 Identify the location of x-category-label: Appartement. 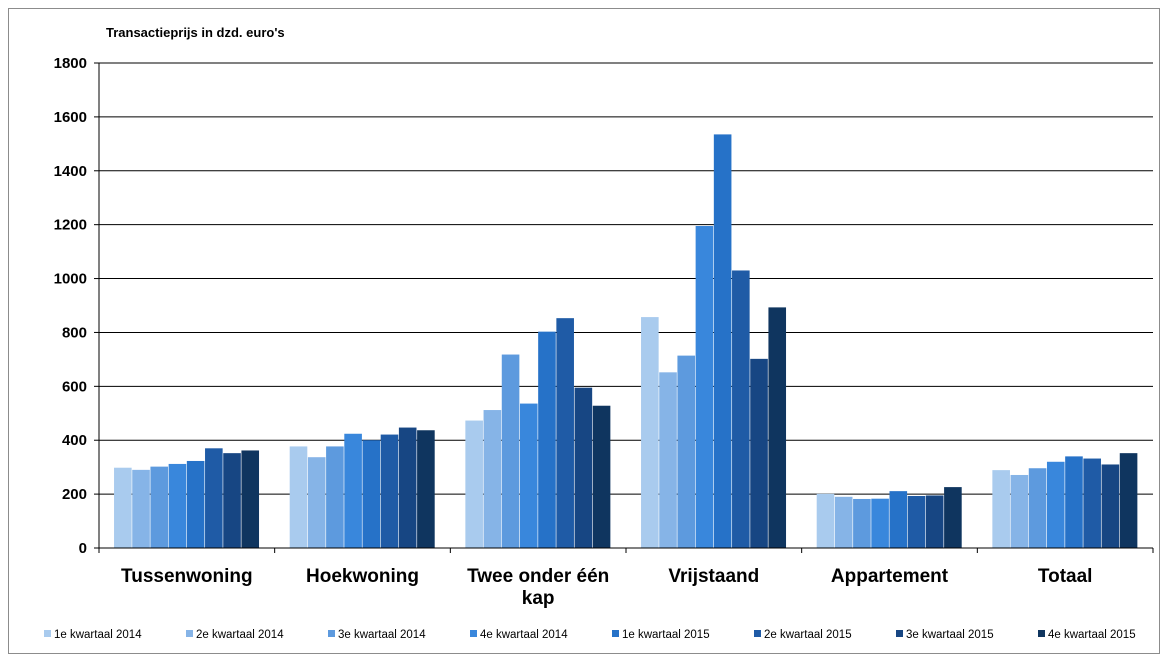
(890, 576).